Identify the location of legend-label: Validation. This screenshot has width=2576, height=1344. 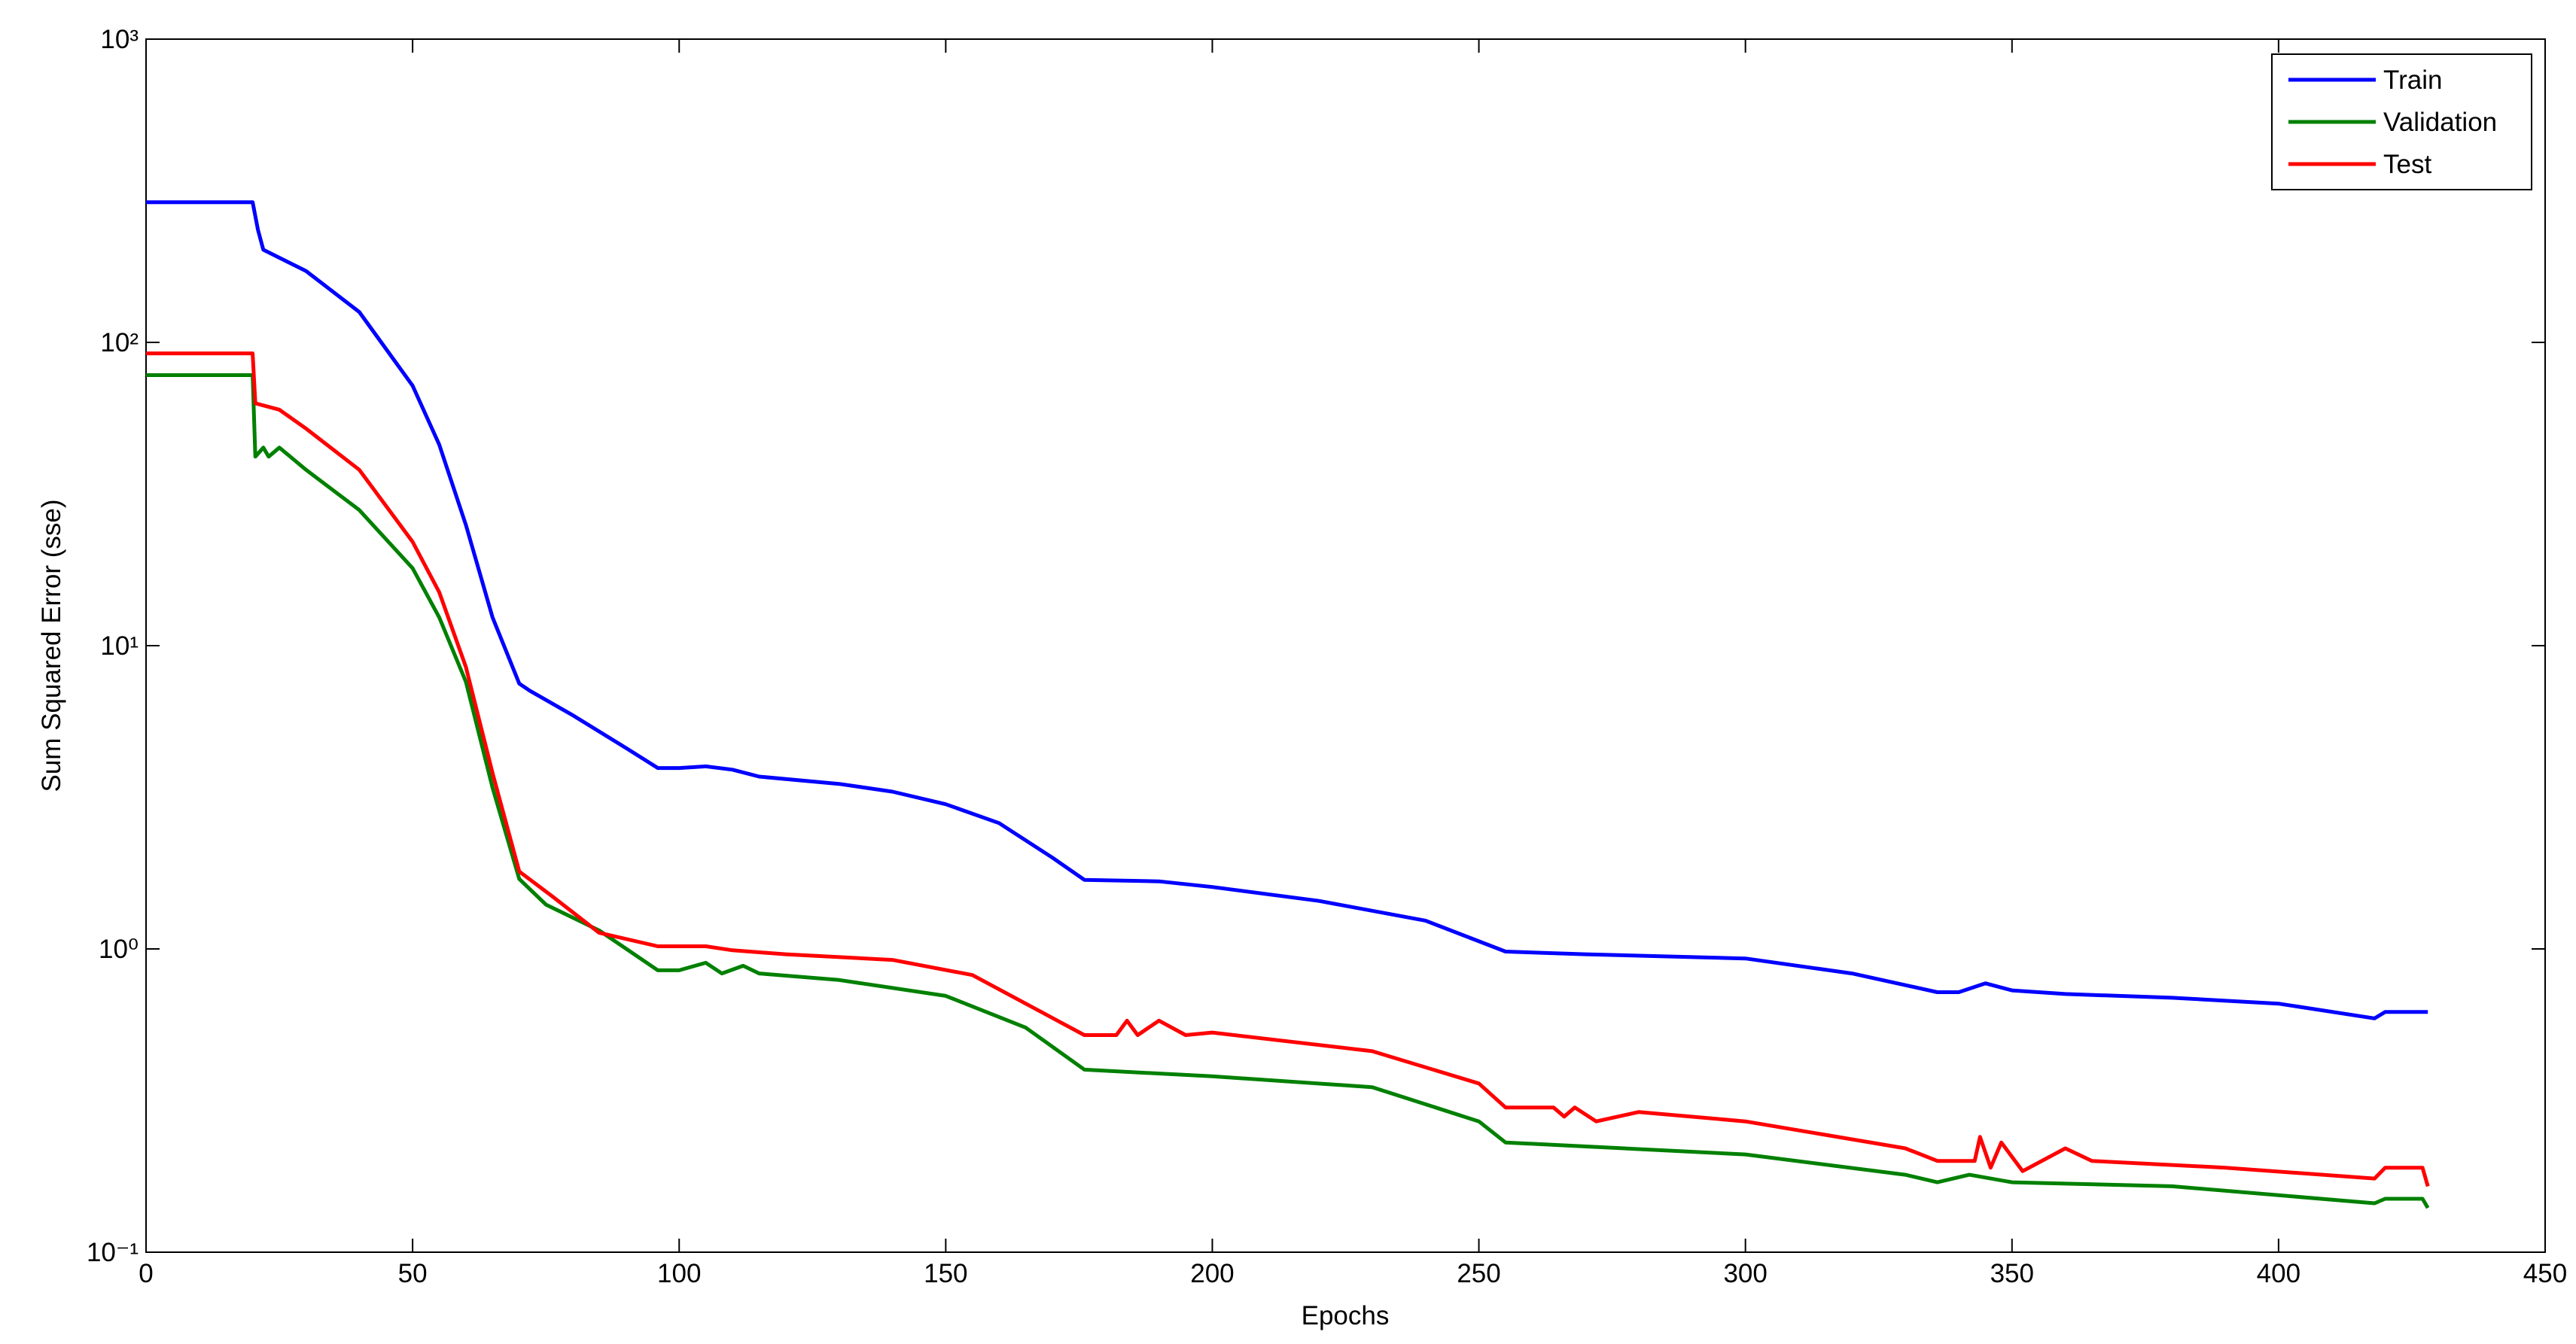
(2440, 122).